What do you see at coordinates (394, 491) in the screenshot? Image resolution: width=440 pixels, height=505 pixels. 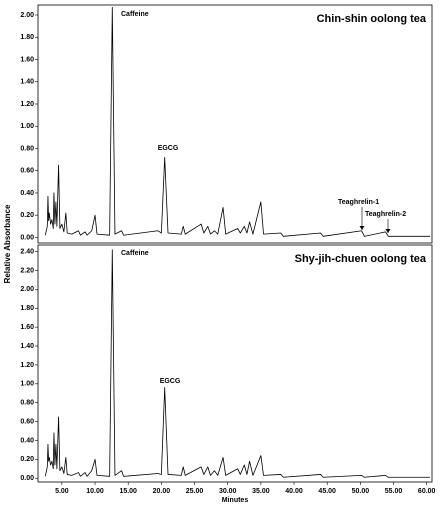 I see `x-tick-label: 55.00` at bounding box center [394, 491].